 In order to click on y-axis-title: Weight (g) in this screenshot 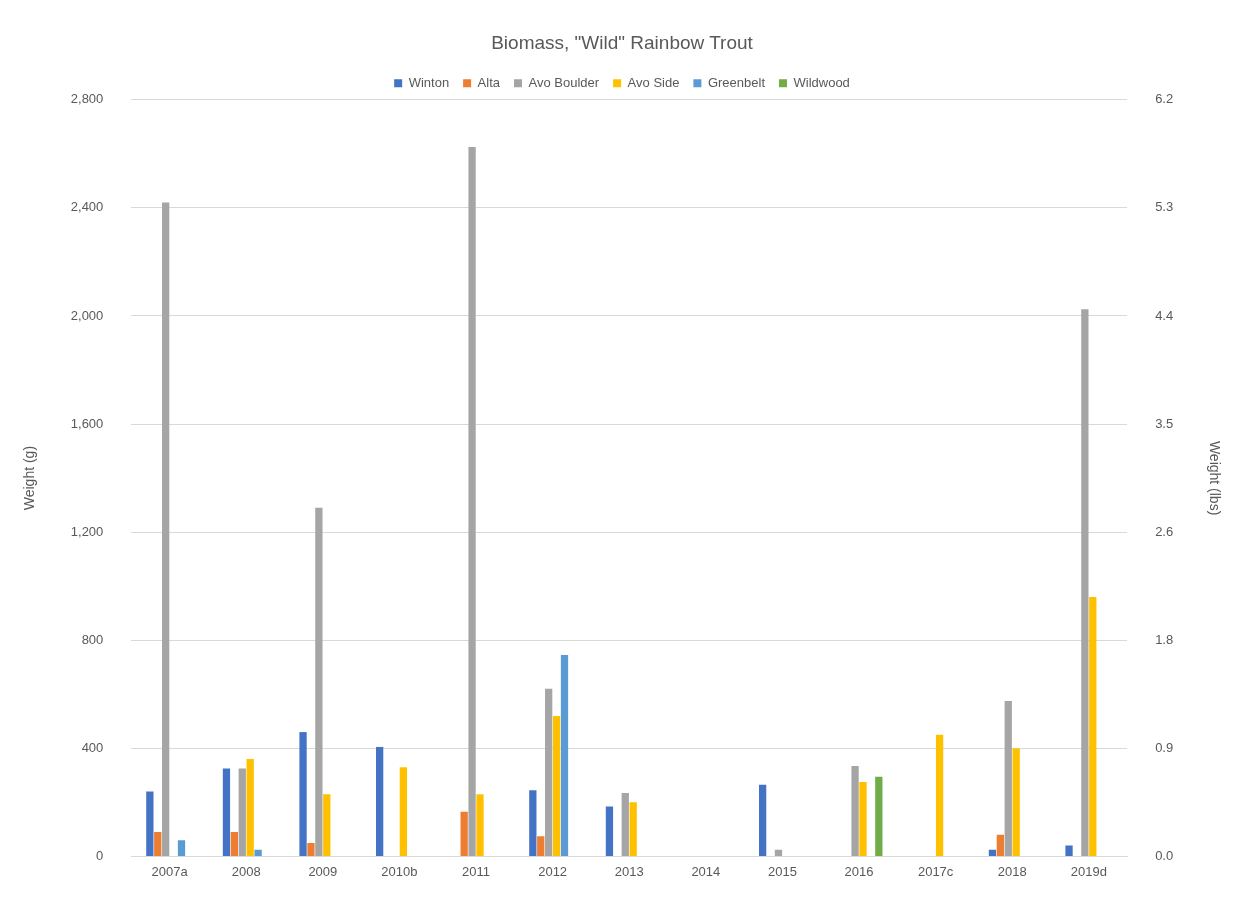, I will do `click(29, 478)`.